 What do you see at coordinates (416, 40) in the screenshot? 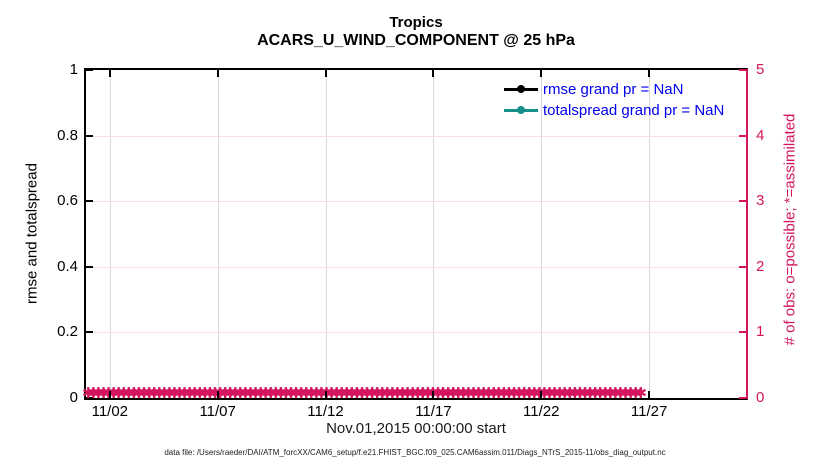
I see `chart-subtitle: ACARS_U_WIND_COMPONENT @ 25 hPa` at bounding box center [416, 40].